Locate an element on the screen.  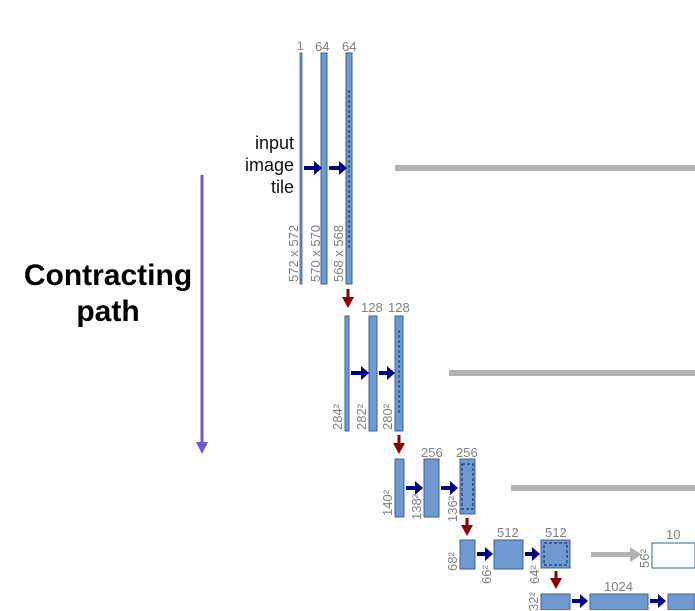
copy-crop-arrow-level3 is located at coordinates (603, 488).